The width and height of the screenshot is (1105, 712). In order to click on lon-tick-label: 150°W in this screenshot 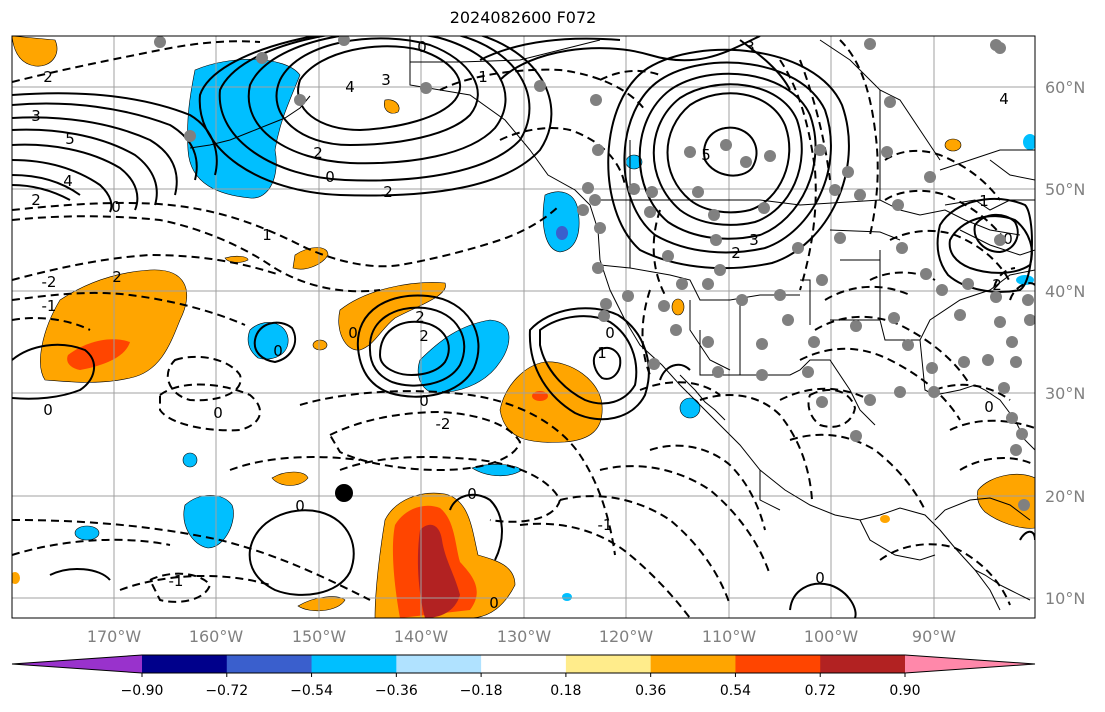, I will do `click(319, 636)`.